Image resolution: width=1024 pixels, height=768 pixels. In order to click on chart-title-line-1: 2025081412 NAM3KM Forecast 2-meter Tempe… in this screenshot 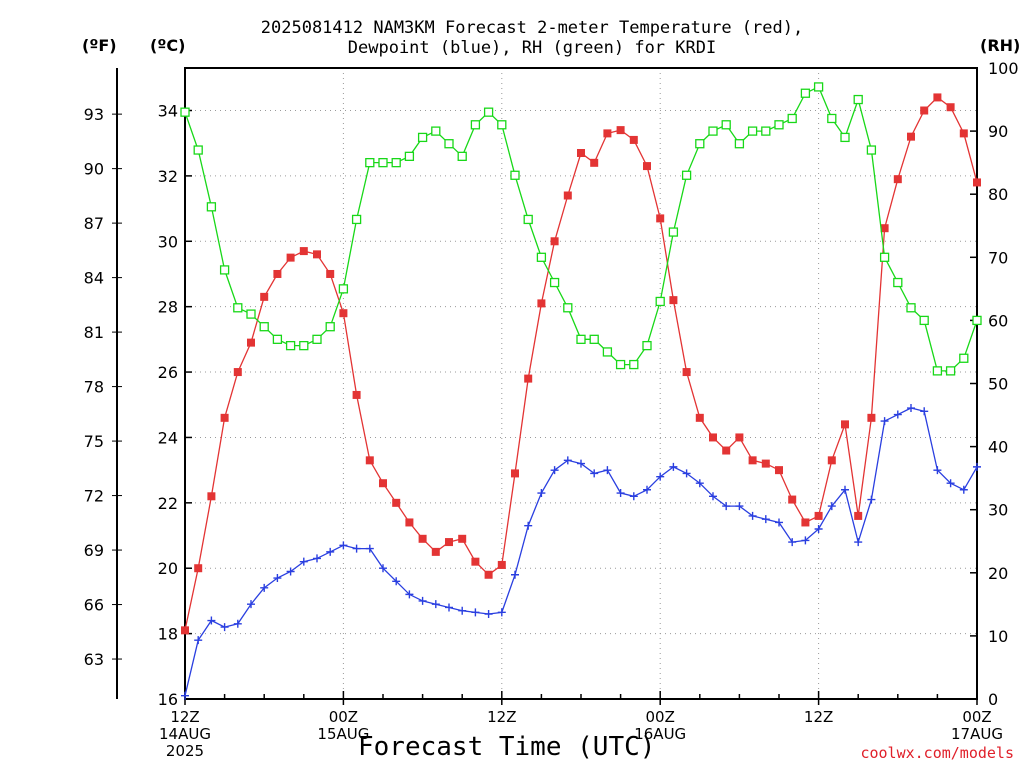, I will do `click(532, 28)`.